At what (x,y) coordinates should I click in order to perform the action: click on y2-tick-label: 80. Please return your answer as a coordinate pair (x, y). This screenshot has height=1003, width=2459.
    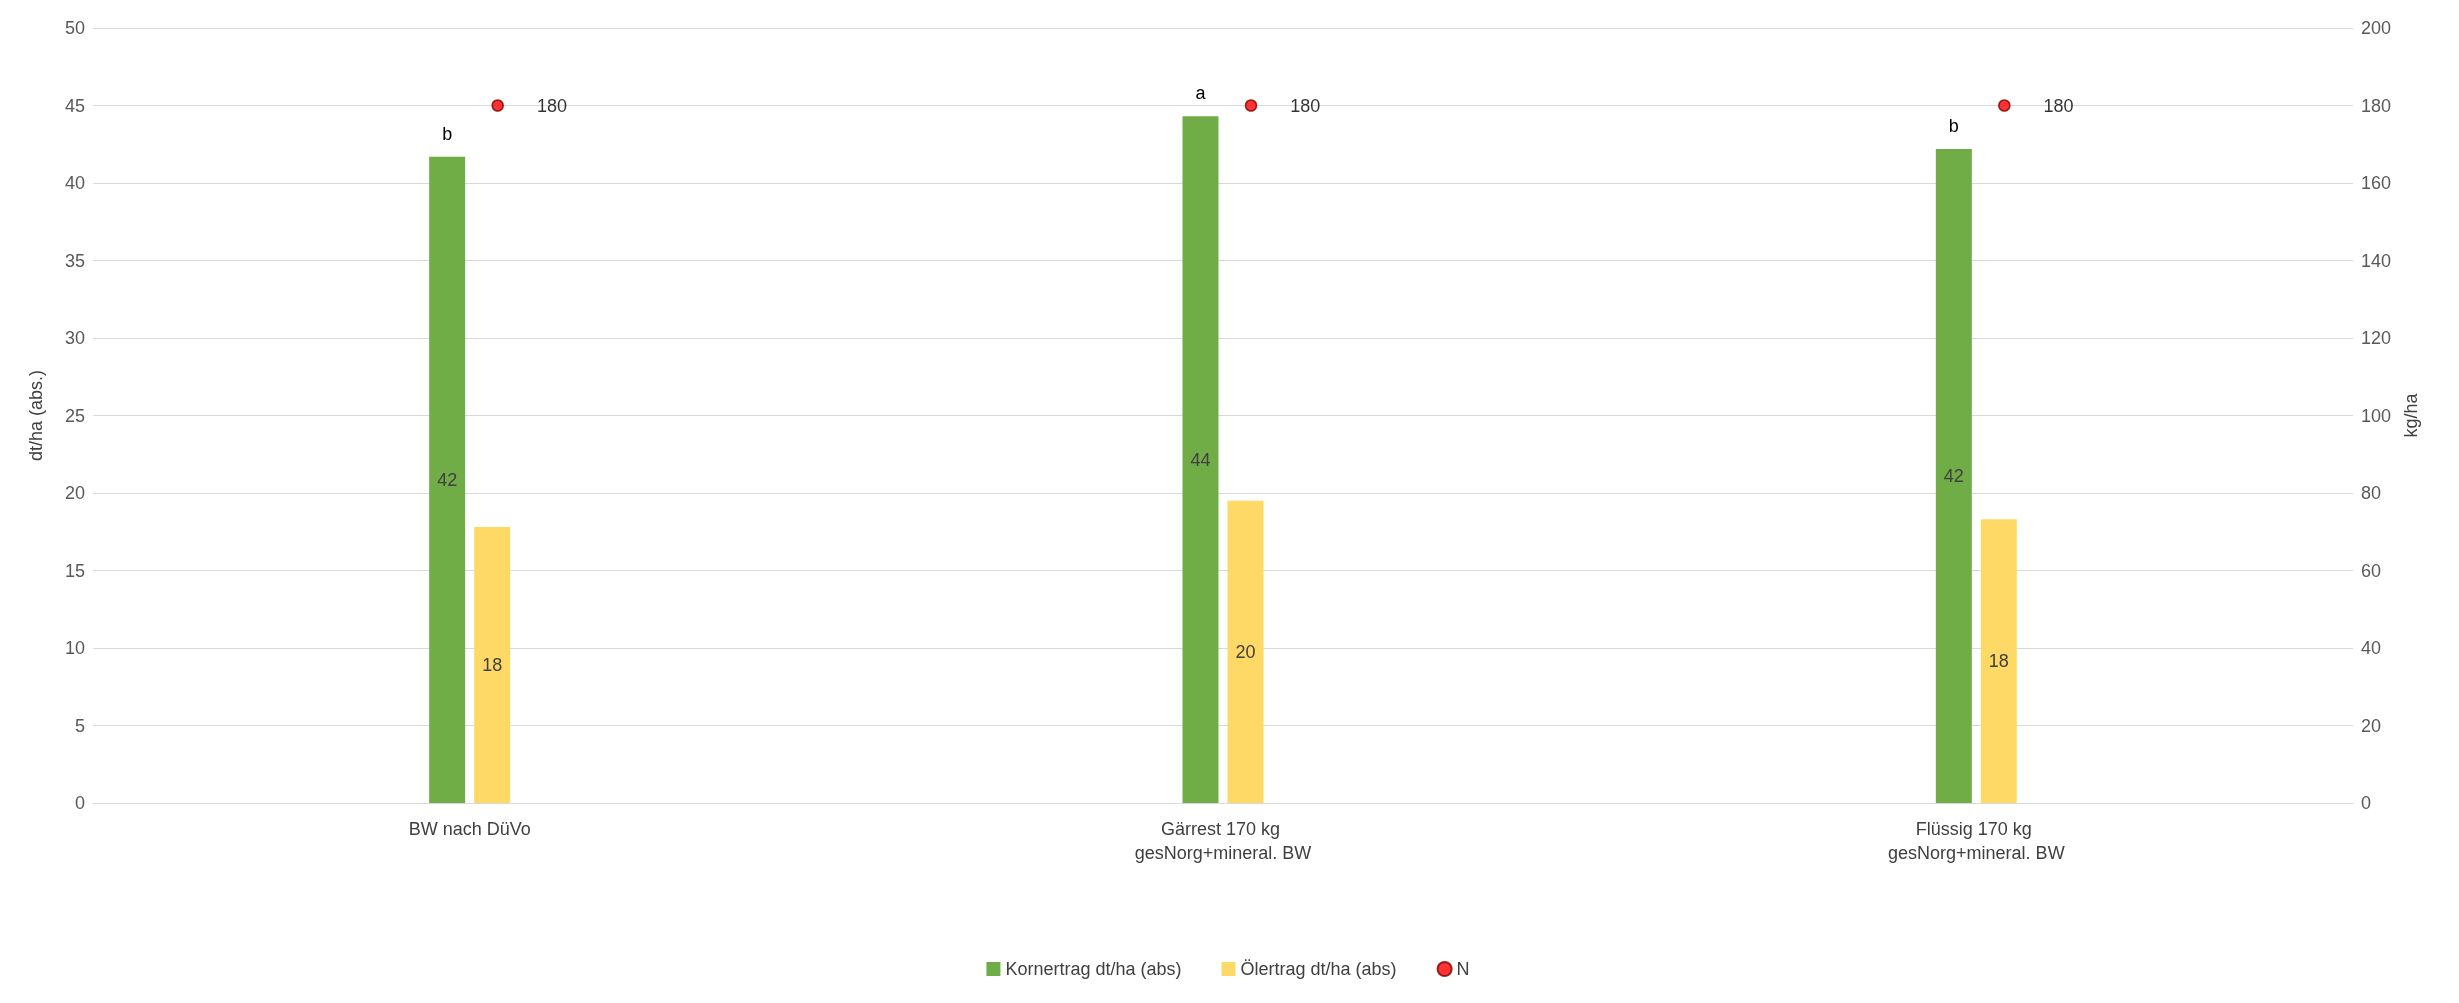
    Looking at the image, I should click on (2371, 493).